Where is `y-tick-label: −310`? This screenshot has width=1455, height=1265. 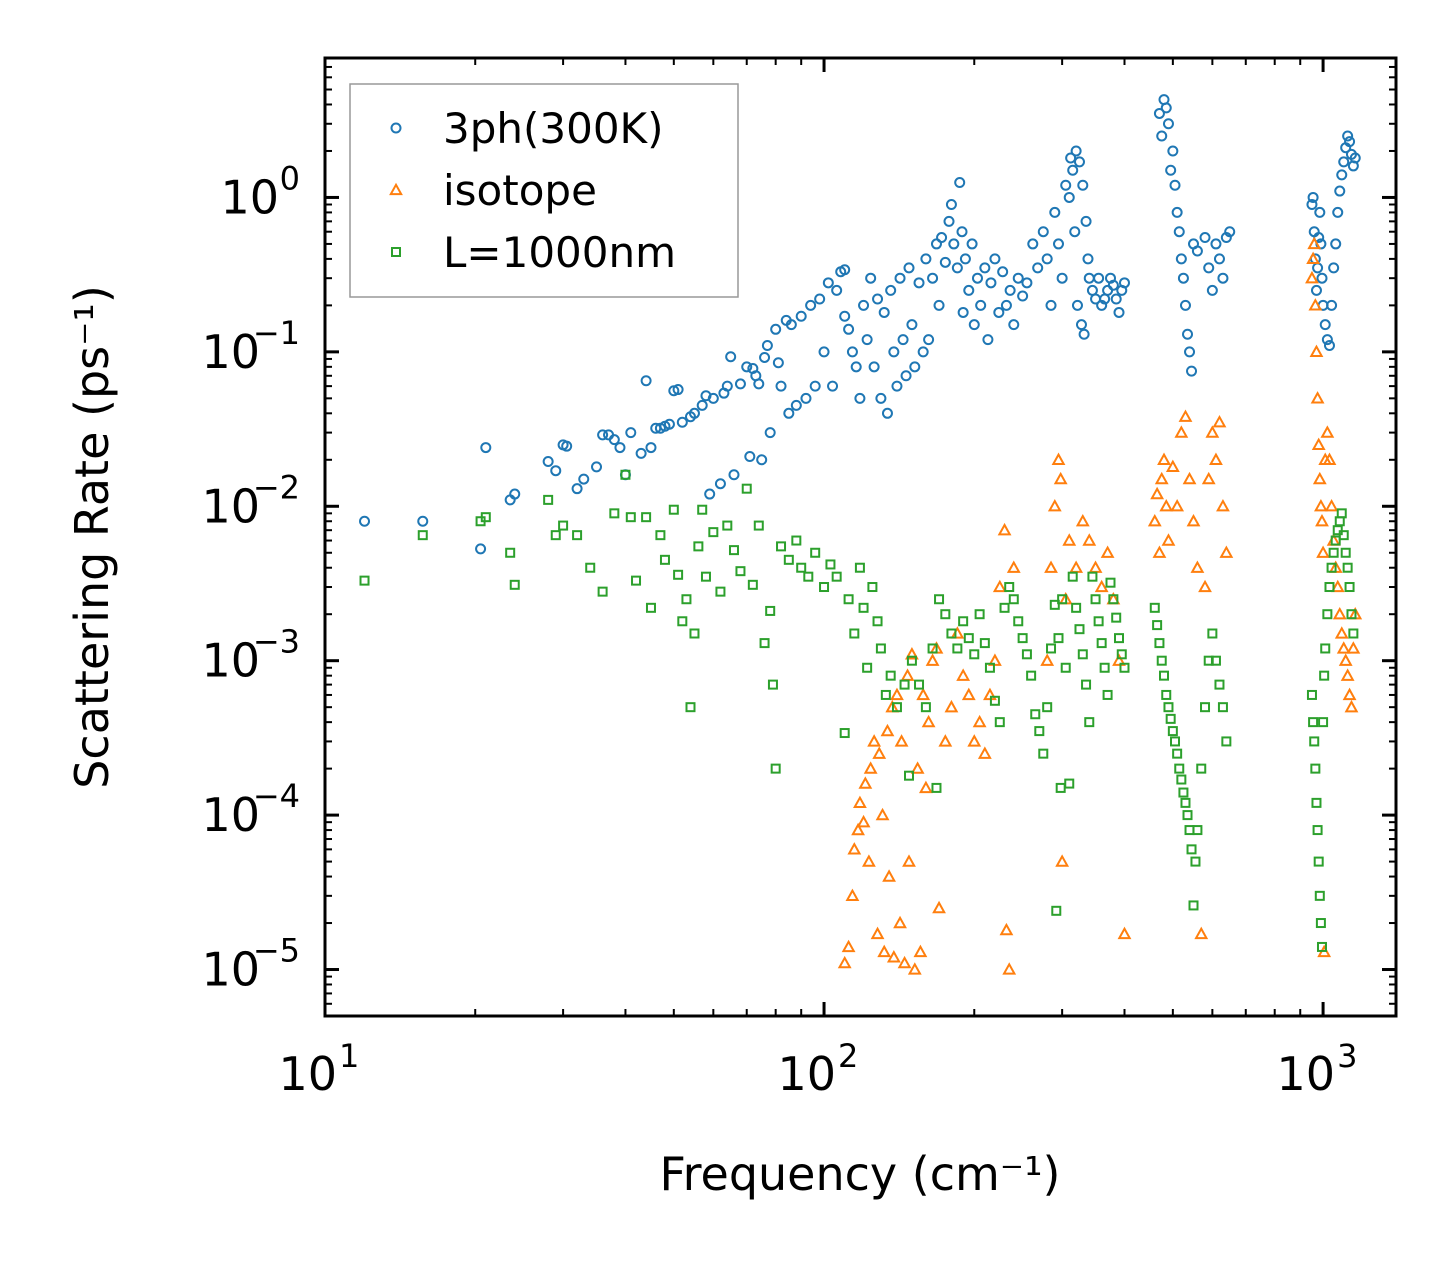
y-tick-label: −310 is located at coordinates (250, 655).